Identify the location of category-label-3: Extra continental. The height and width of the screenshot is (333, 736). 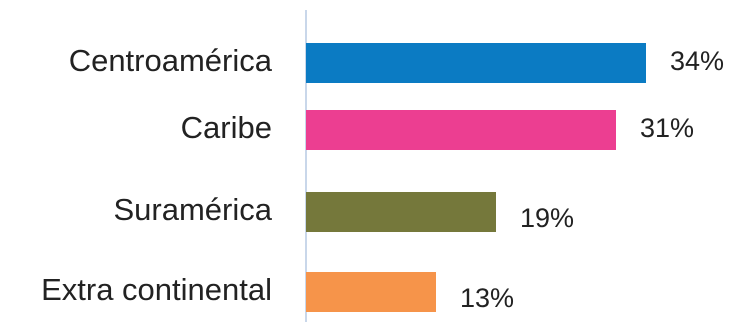
(156, 289).